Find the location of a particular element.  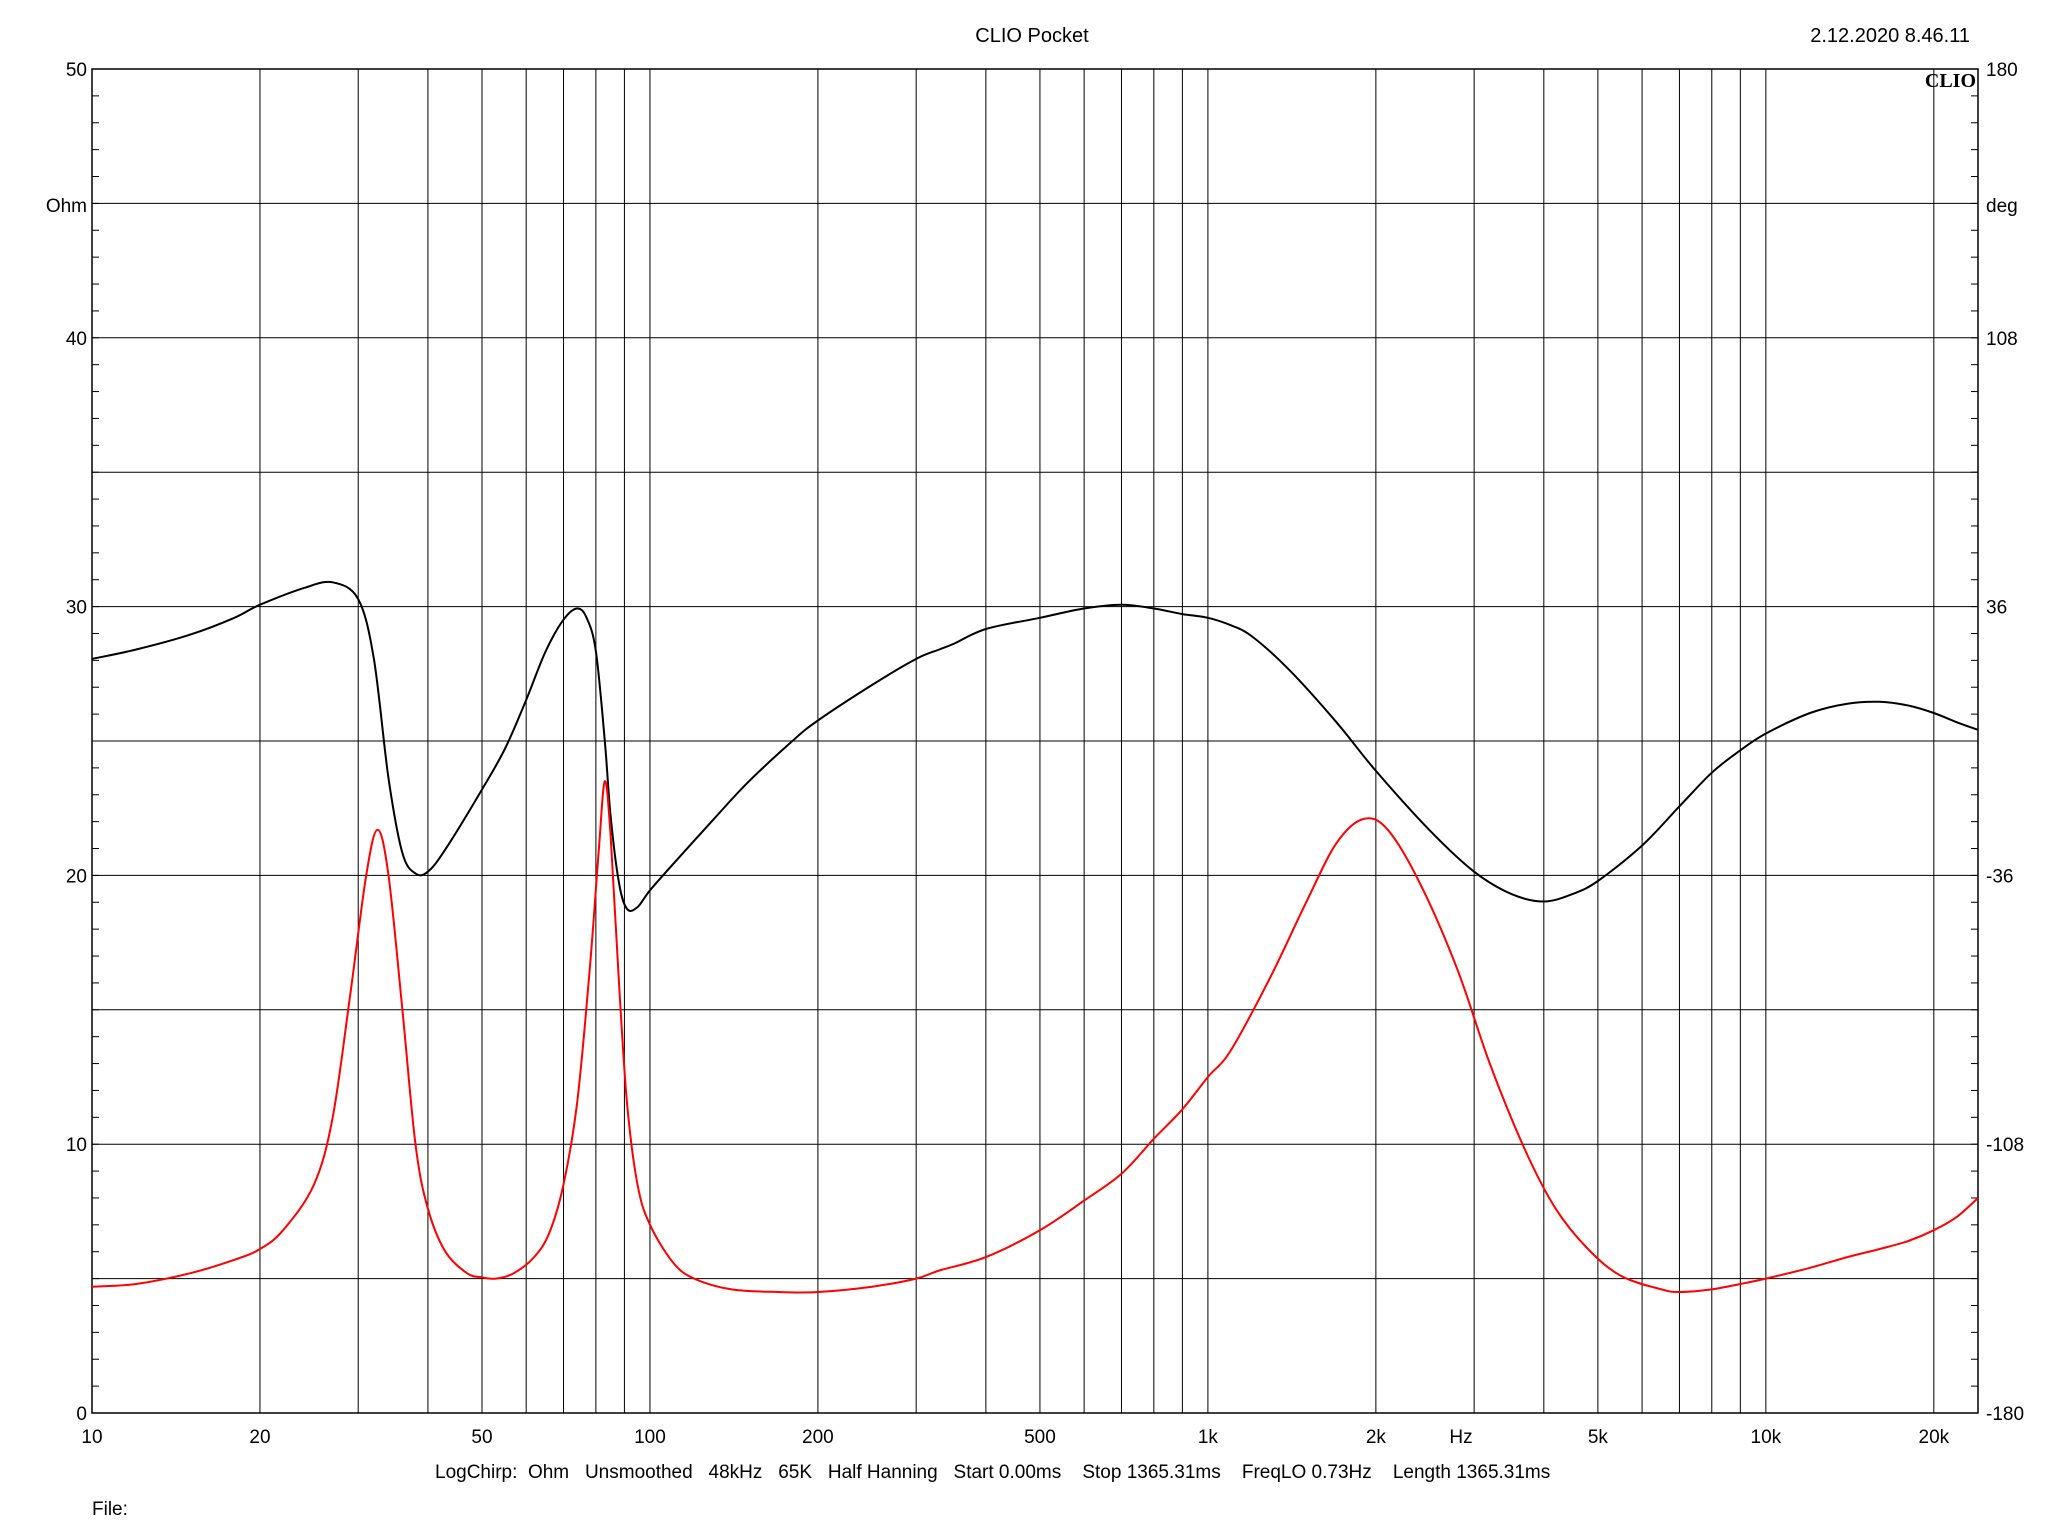

y-right-tick-label: 108 is located at coordinates (2002, 339).